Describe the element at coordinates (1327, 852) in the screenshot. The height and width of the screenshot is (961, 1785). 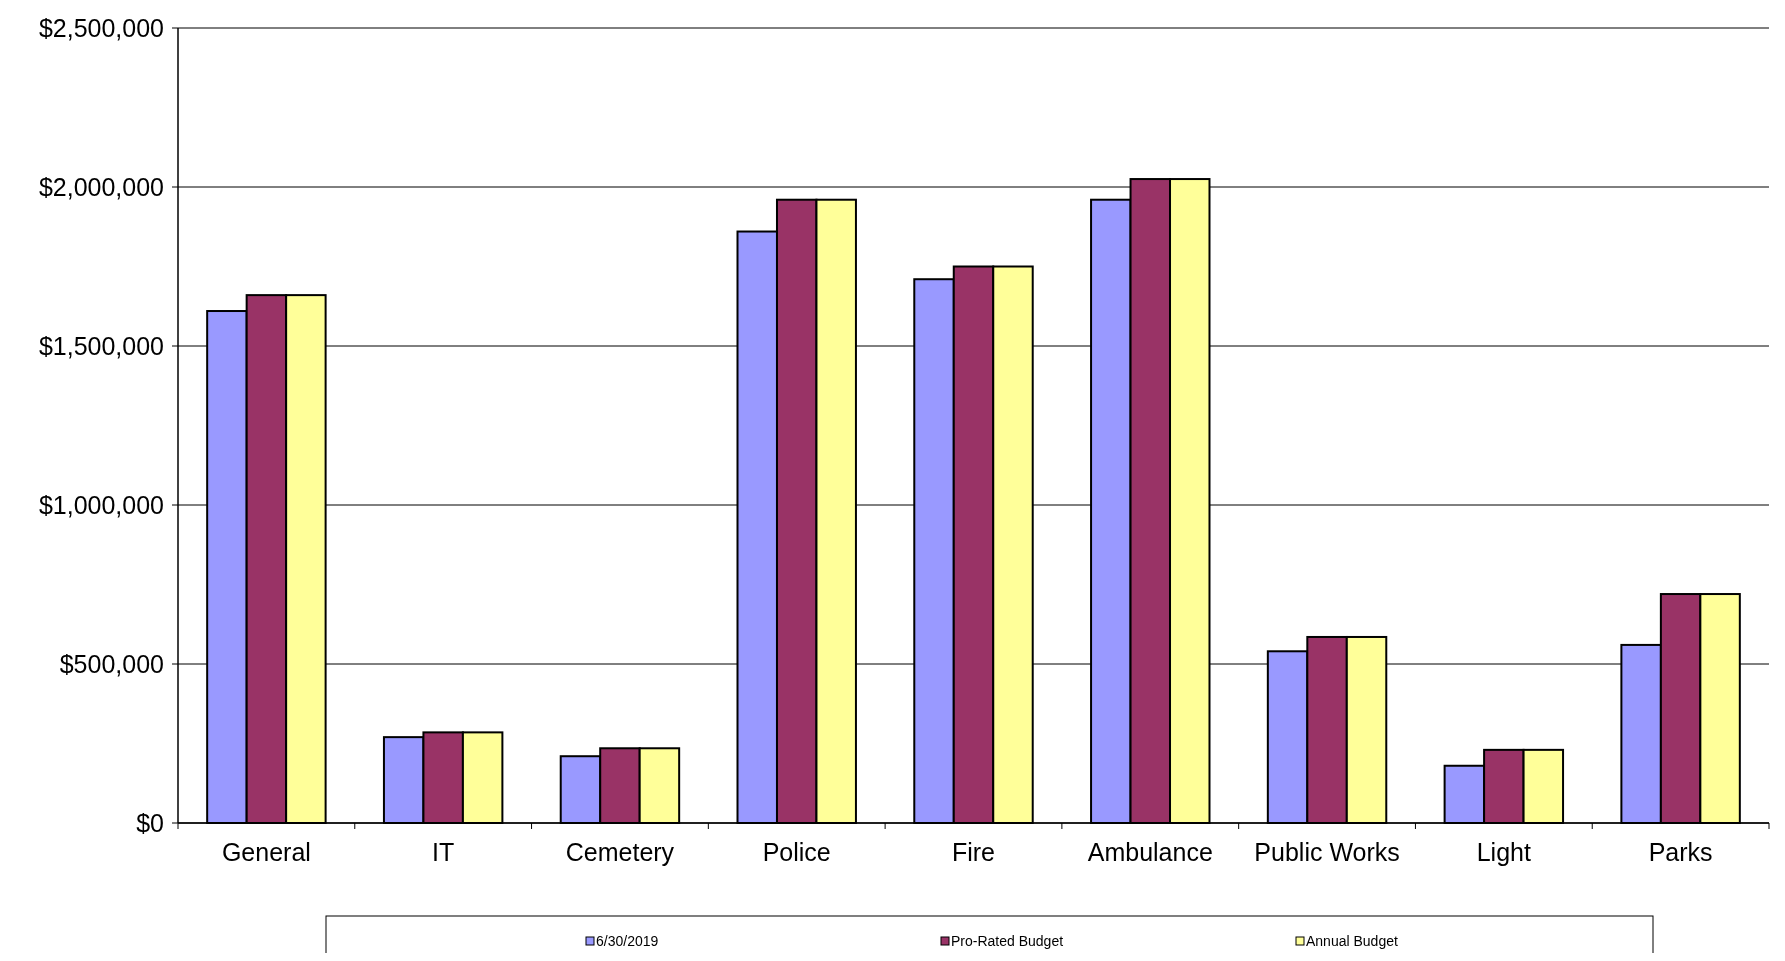
I see `x-tick-label: Public Works` at that location.